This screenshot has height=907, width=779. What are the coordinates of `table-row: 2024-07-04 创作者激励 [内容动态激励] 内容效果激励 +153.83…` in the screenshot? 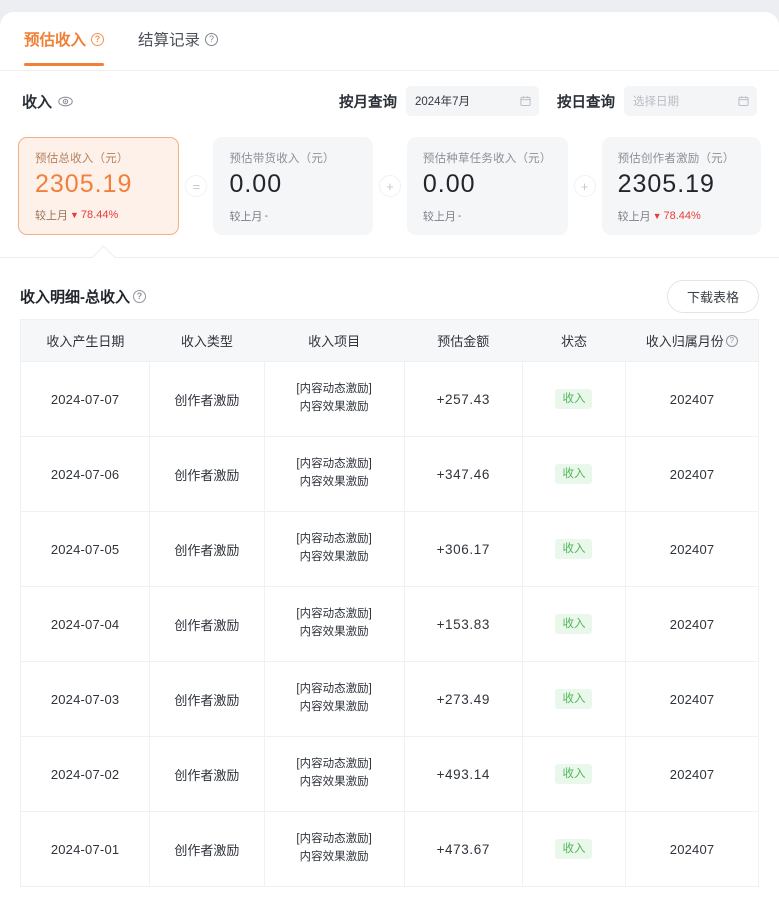 It's located at (389, 624).